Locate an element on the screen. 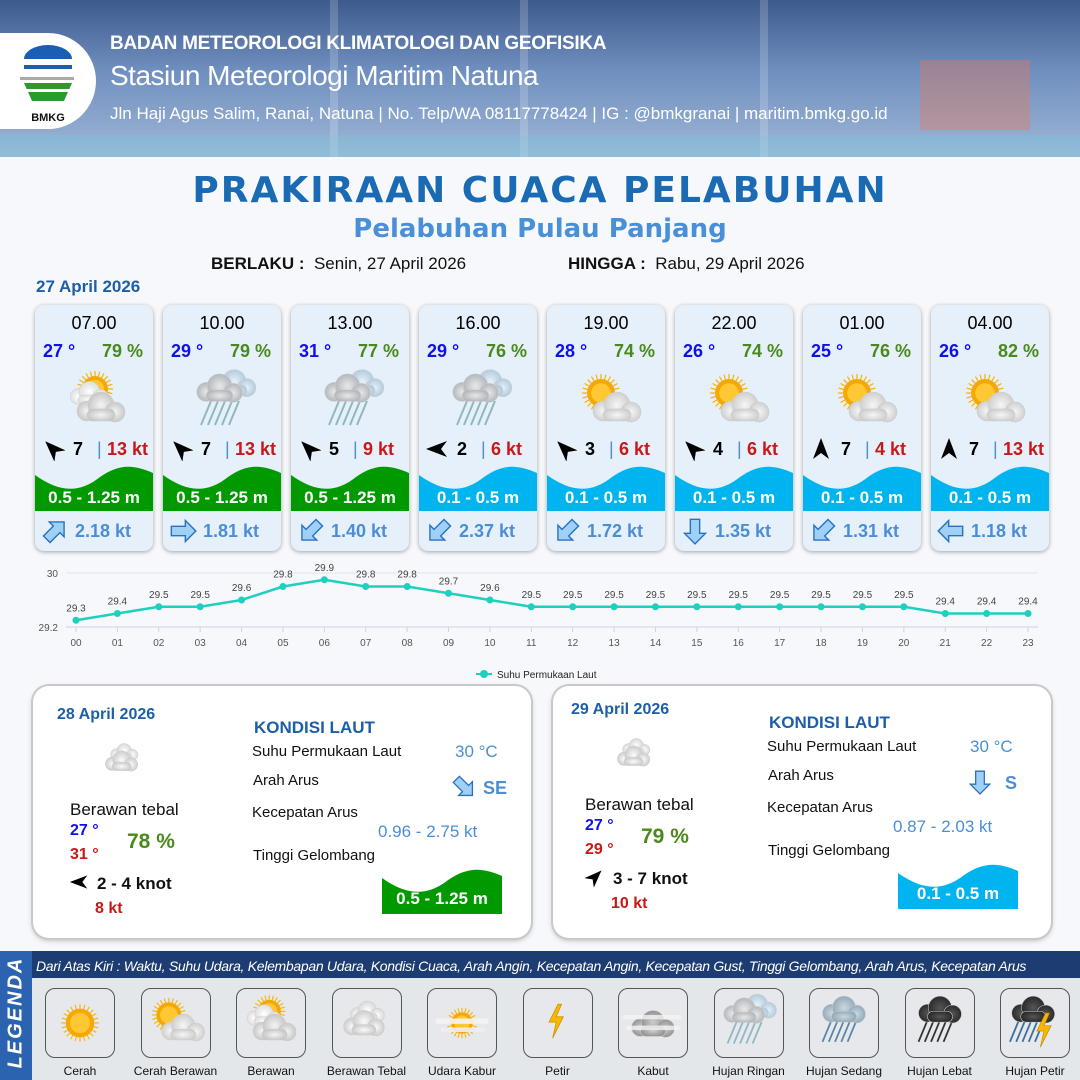 This screenshot has height=1080, width=1080. x-tick-label: 05 is located at coordinates (283, 643).